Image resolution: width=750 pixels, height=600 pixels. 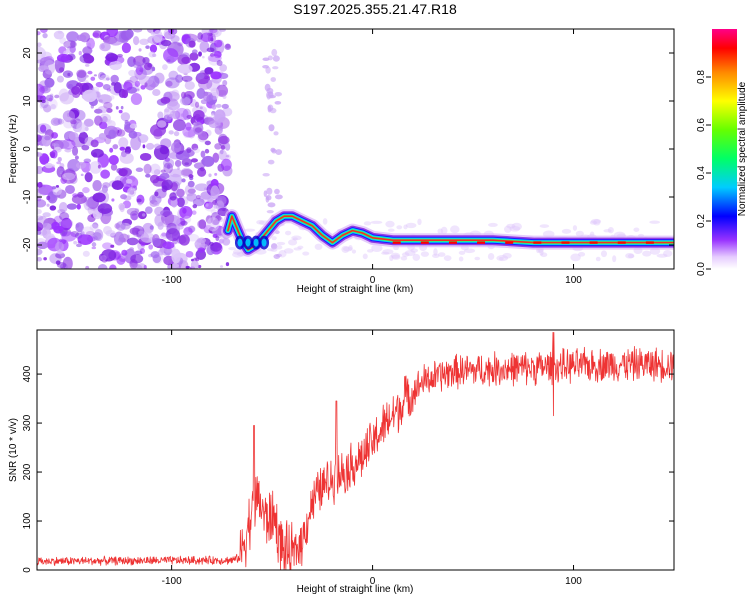 I want to click on snr-x-tick-label: 100, so click(x=573, y=581).